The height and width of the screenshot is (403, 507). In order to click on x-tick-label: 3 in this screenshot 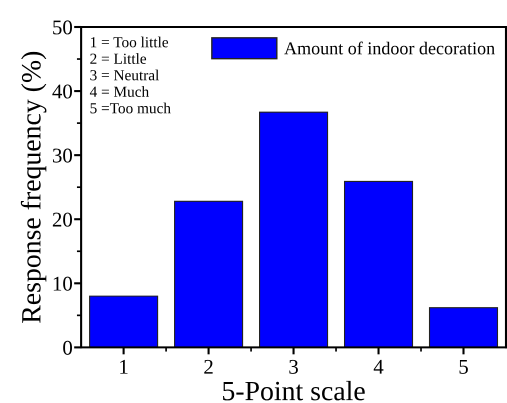, I will do `click(293, 367)`.